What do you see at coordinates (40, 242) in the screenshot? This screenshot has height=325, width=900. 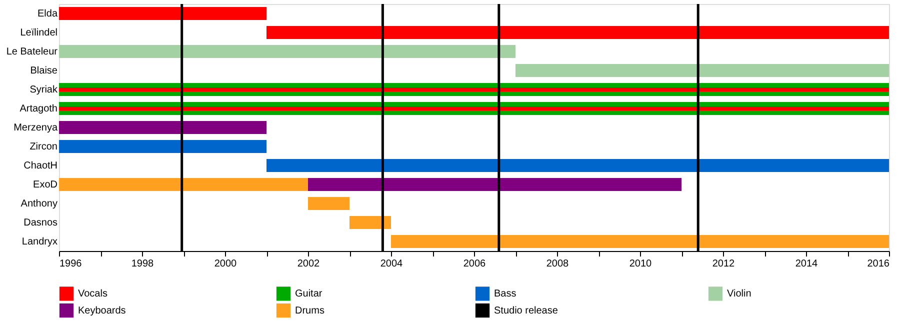 I see `y-tick-label: Landryx` at bounding box center [40, 242].